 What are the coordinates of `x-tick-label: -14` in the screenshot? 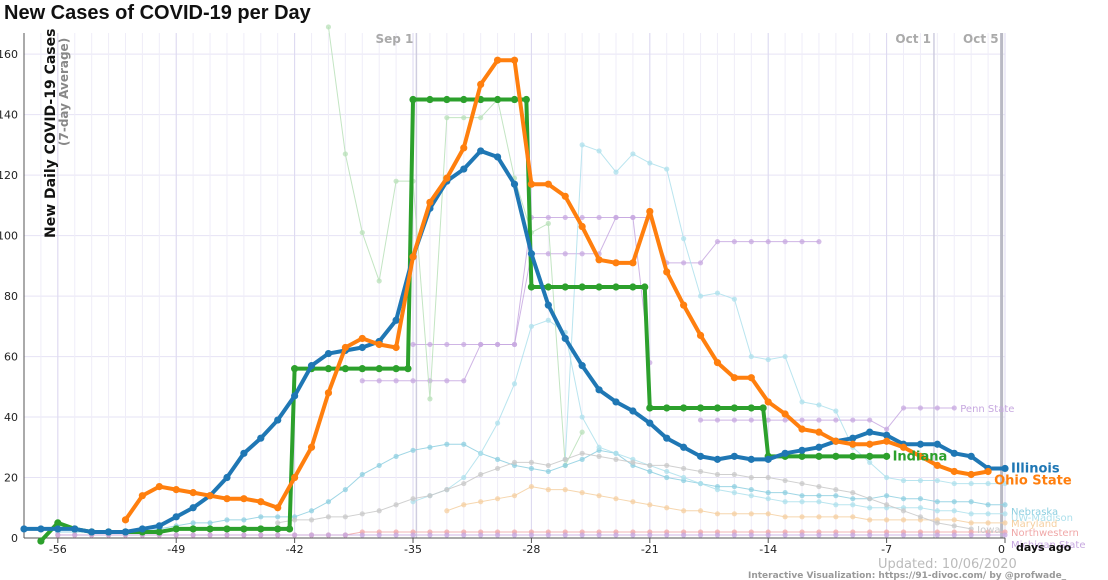 It's located at (768, 549).